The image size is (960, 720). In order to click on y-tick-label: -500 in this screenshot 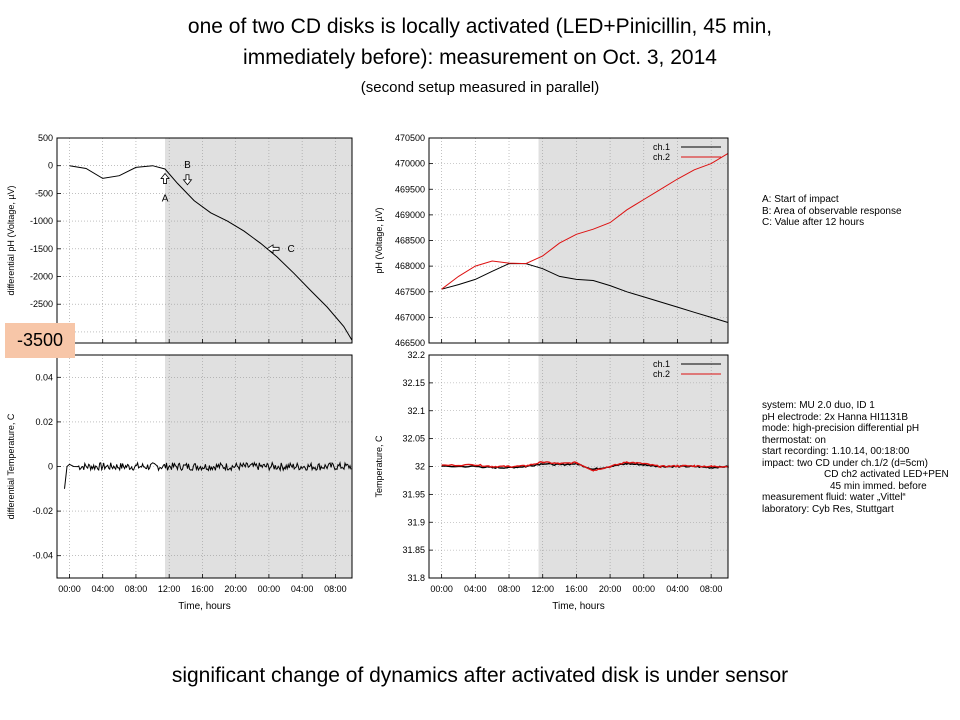, I will do `click(44, 193)`.